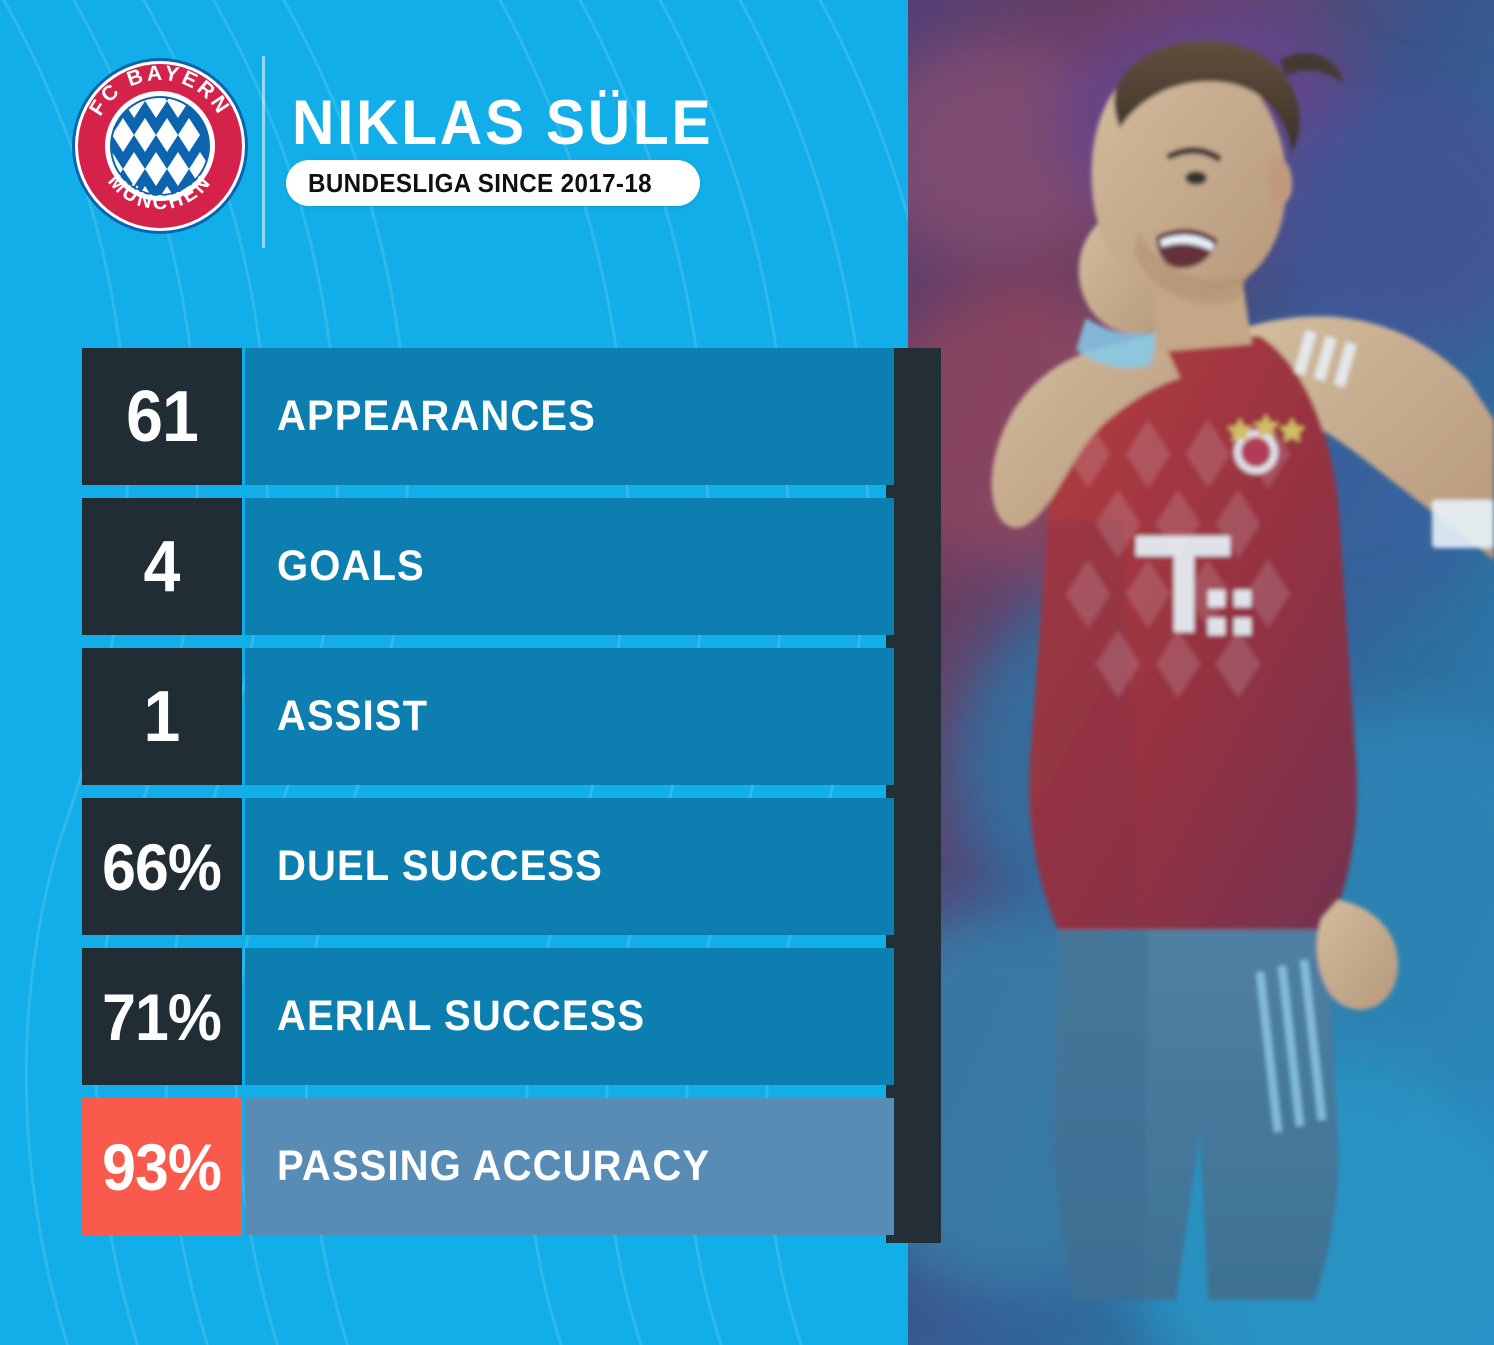 The width and height of the screenshot is (1494, 1345). I want to click on stat-value: 1, so click(162, 716).